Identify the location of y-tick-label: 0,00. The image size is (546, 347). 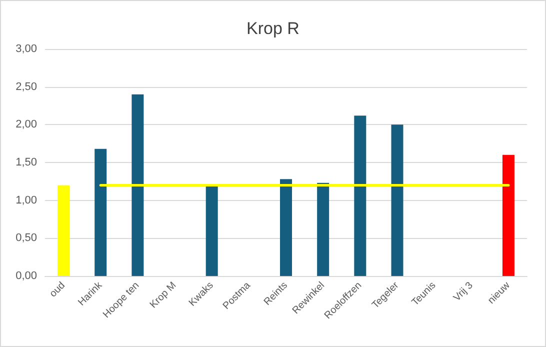
(26, 276).